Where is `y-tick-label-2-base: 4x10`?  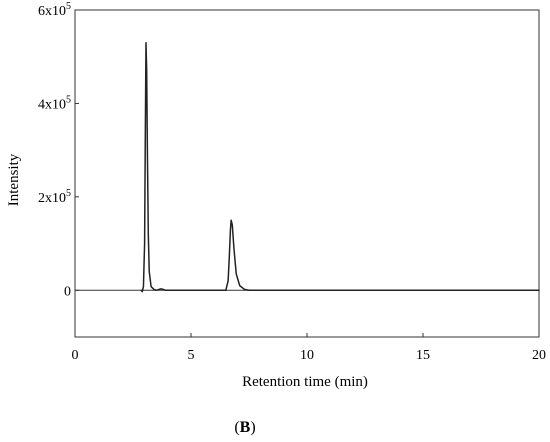 y-tick-label-2-base: 4x10 is located at coordinates (52, 104).